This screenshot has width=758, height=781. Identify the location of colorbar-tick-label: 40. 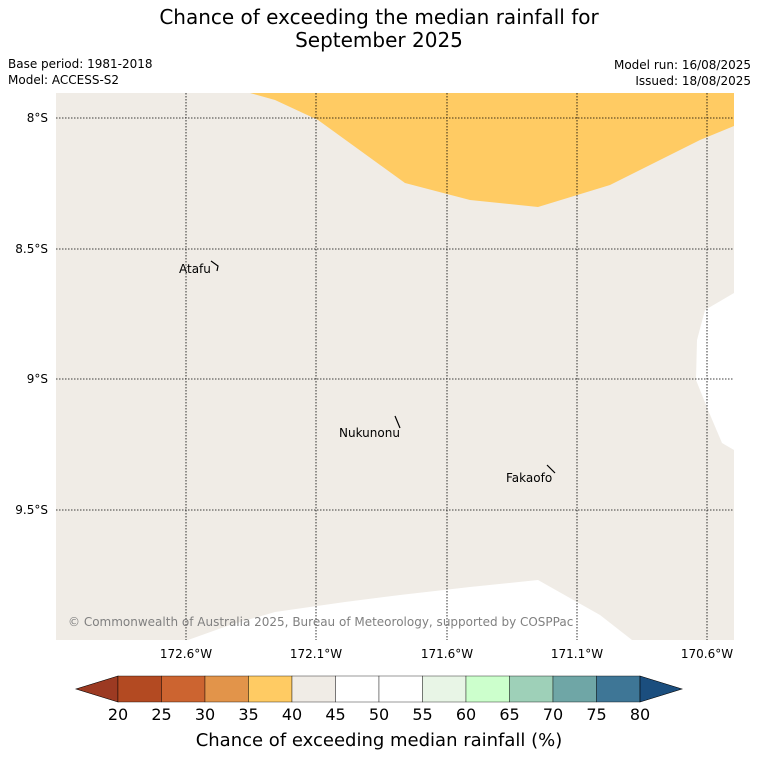
(292, 714).